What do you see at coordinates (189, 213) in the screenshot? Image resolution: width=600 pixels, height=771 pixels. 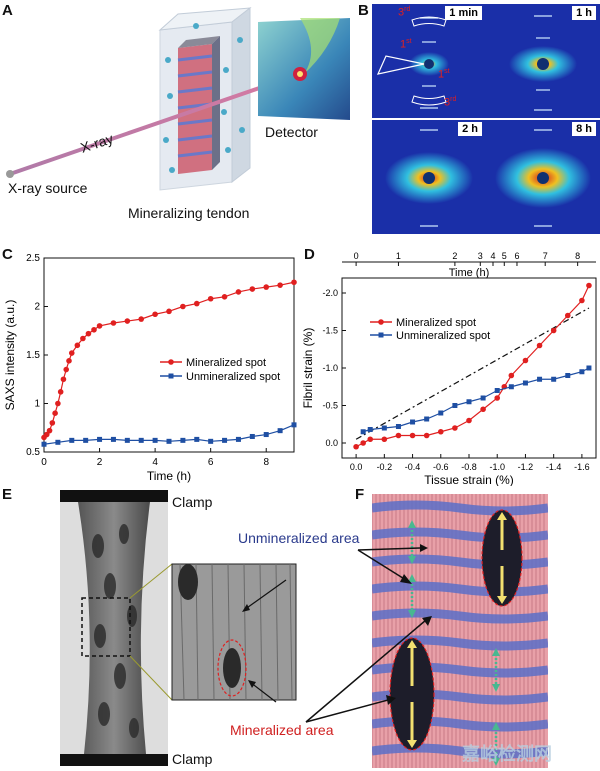 I see `tendon-label: Mineralizing tendon` at bounding box center [189, 213].